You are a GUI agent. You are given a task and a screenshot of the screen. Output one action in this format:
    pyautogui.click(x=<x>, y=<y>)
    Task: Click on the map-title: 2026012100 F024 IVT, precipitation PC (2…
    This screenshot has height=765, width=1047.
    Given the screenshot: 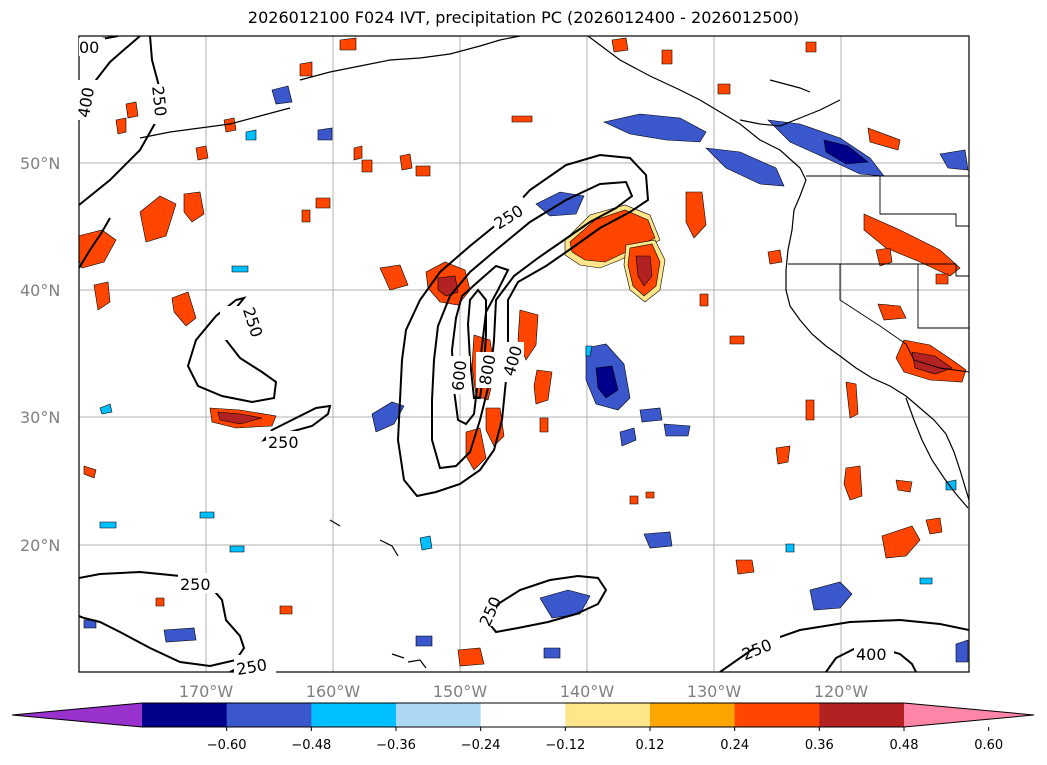 What is the action you would take?
    pyautogui.click(x=523, y=17)
    